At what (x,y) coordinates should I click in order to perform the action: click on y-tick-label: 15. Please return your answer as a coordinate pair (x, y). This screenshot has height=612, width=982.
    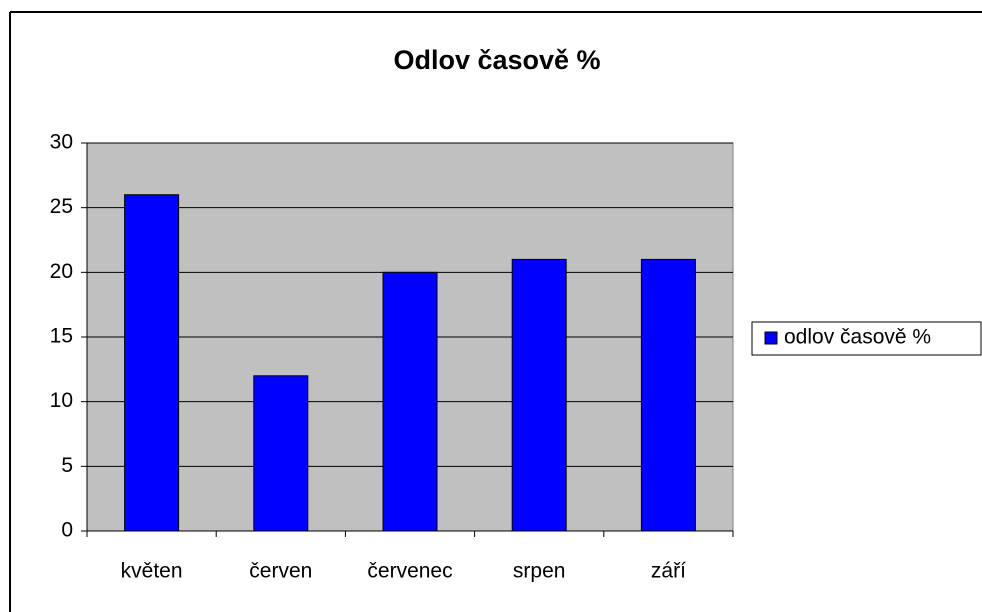
    Looking at the image, I should click on (61, 336).